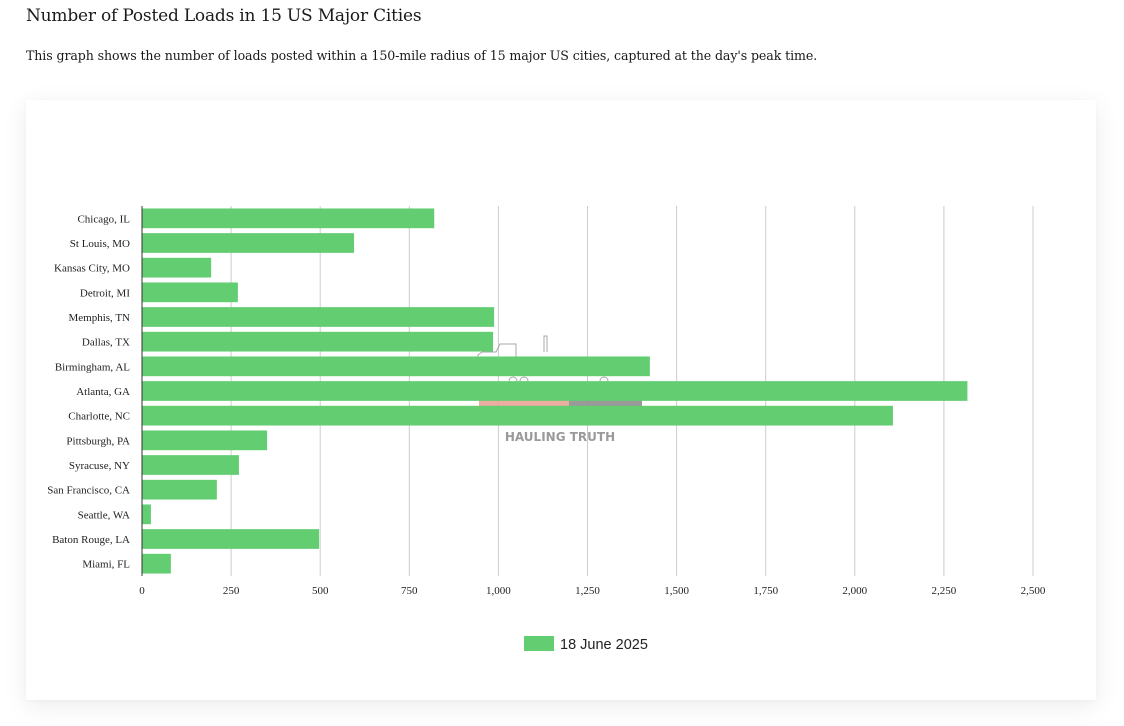 This screenshot has width=1124, height=726. I want to click on bar-birmingham-al, so click(396, 366).